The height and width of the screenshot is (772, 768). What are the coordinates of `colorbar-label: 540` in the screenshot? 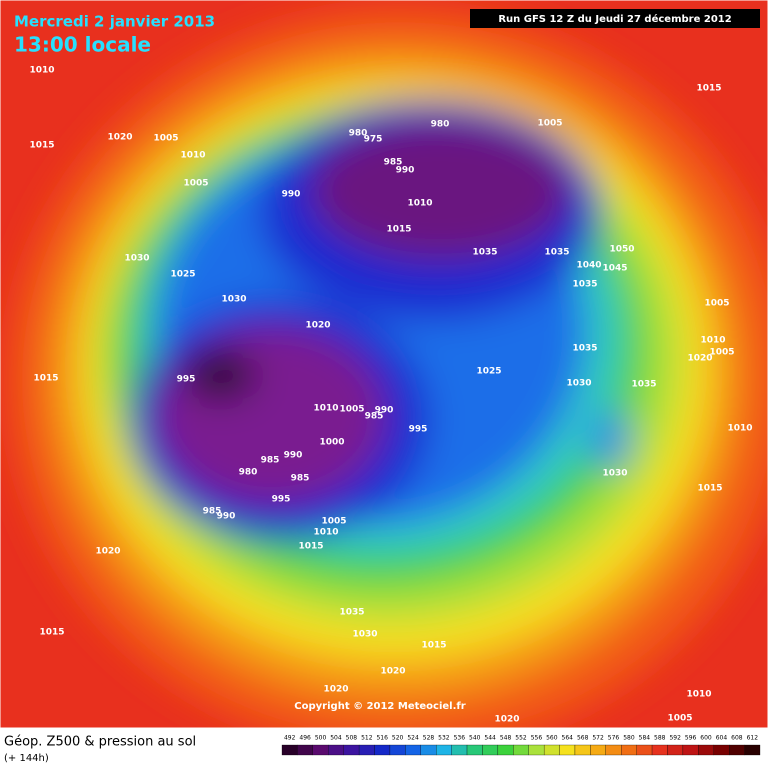 It's located at (475, 738).